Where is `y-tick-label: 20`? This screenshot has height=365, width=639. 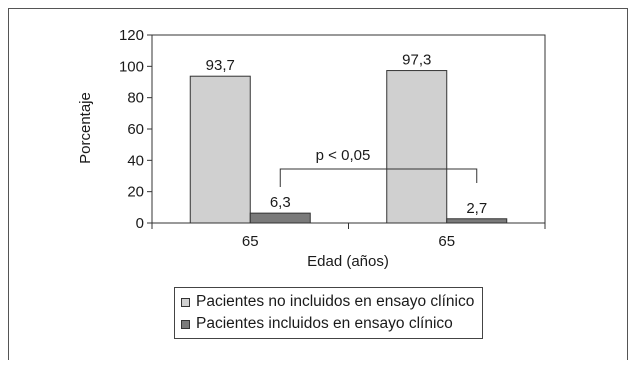 y-tick-label: 20 is located at coordinates (135, 192).